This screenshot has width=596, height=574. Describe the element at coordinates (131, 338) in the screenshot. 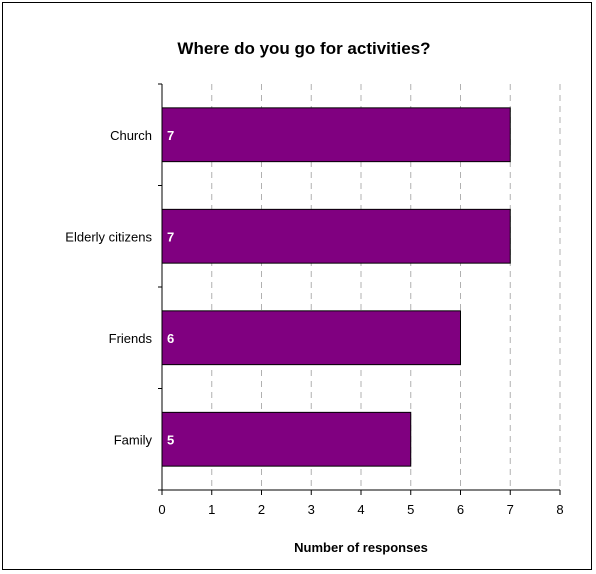

I see `category-label: Friends` at that location.